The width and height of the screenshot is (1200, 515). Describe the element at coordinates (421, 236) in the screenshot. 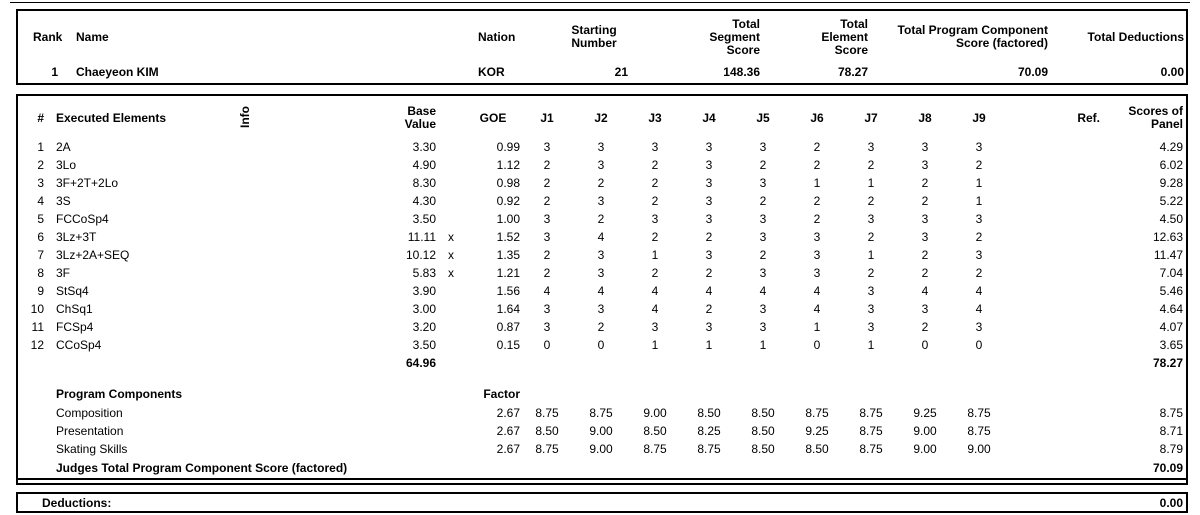

I see `base-value-cell: 11.11` at that location.